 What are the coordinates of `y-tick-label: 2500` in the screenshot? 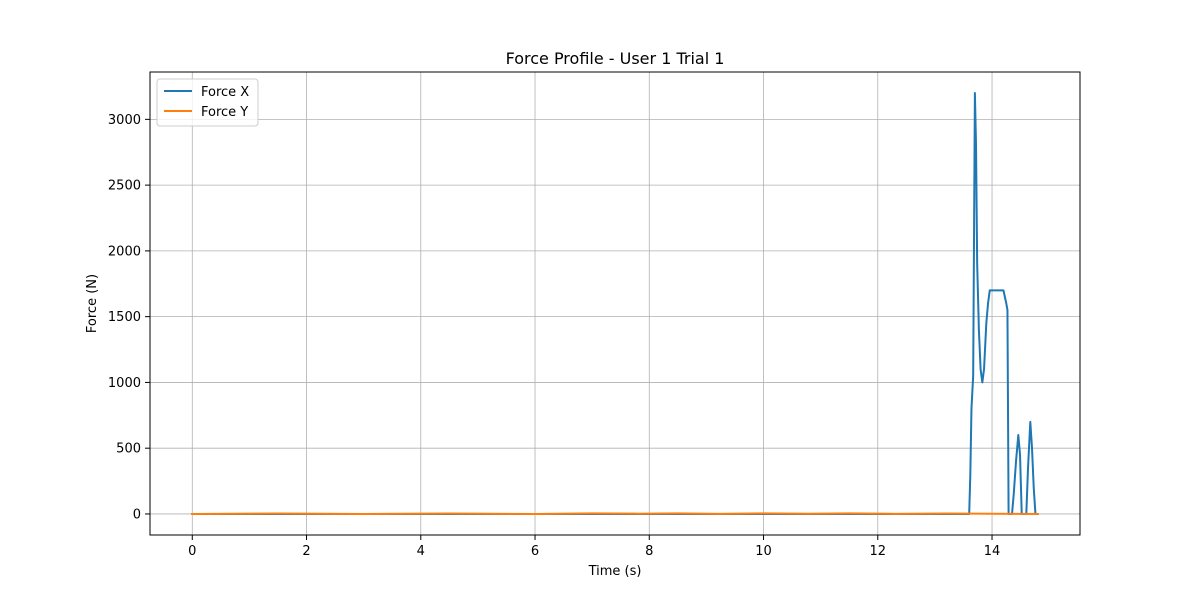 It's located at (124, 186).